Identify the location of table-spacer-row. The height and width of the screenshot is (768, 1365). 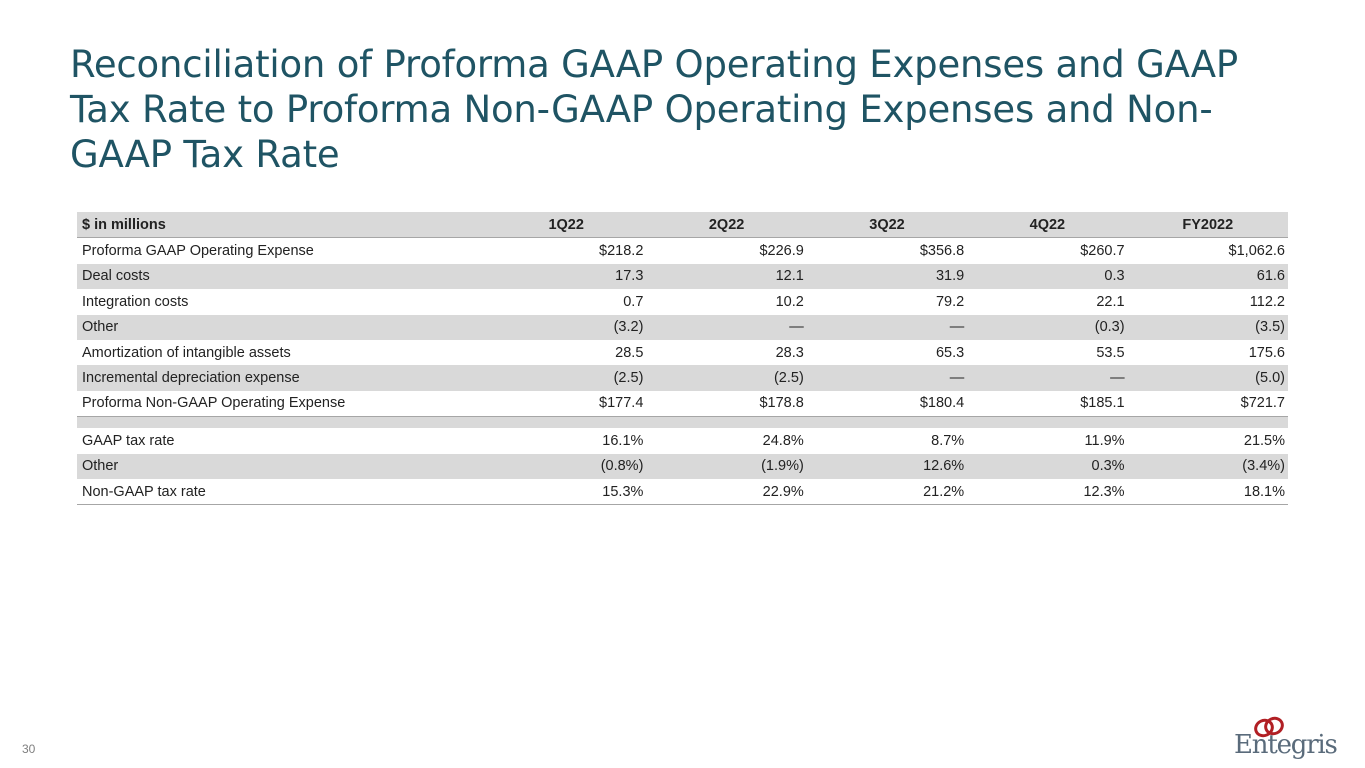
(682, 422).